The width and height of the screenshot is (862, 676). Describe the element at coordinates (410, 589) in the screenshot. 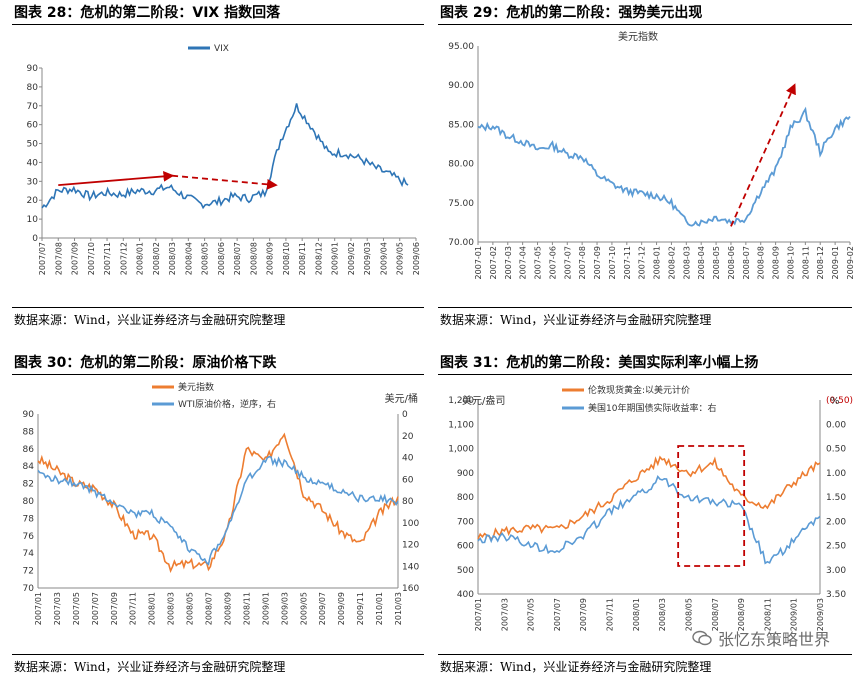

I see `y-right-tick-label: 160` at that location.